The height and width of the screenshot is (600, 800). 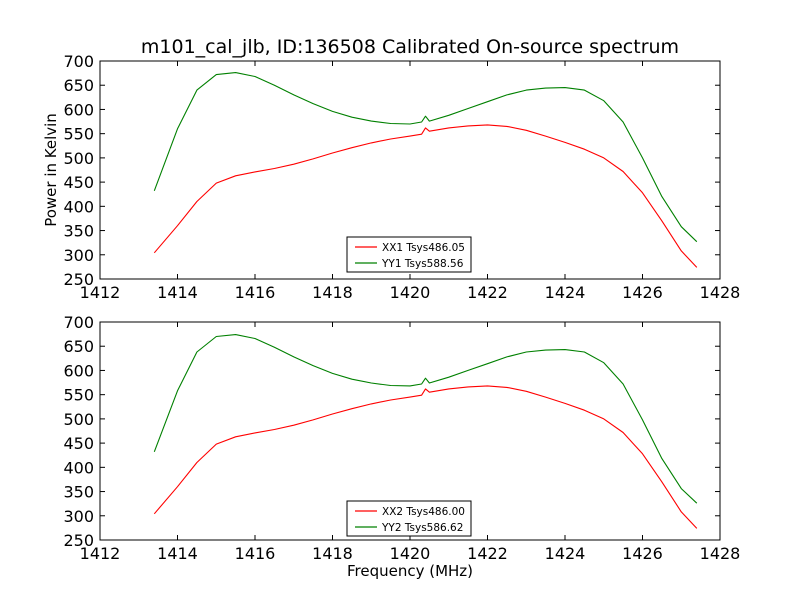 What do you see at coordinates (422, 528) in the screenshot?
I see `legend-label: YY2 Tsys586.62` at bounding box center [422, 528].